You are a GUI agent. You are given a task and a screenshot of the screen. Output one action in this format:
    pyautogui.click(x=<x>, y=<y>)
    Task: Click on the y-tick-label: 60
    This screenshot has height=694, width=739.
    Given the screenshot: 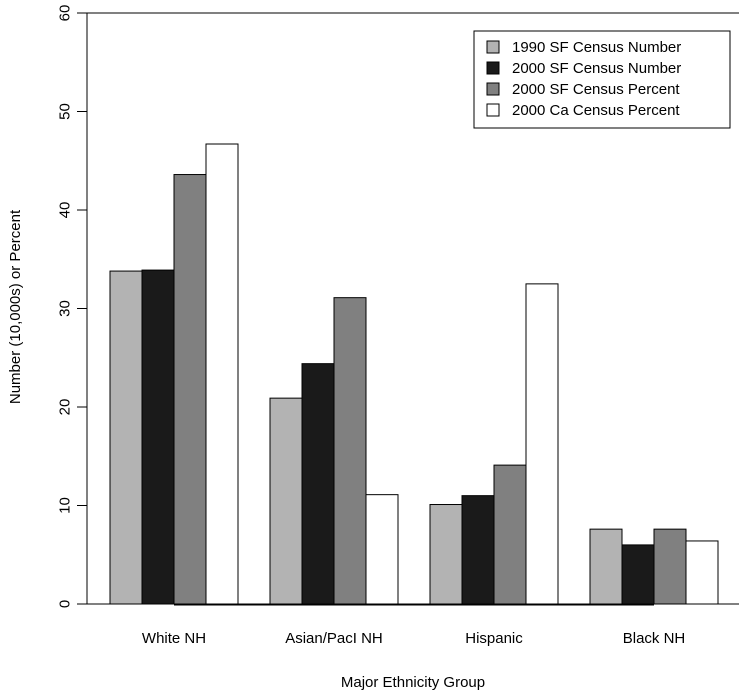 What is the action you would take?
    pyautogui.click(x=65, y=13)
    